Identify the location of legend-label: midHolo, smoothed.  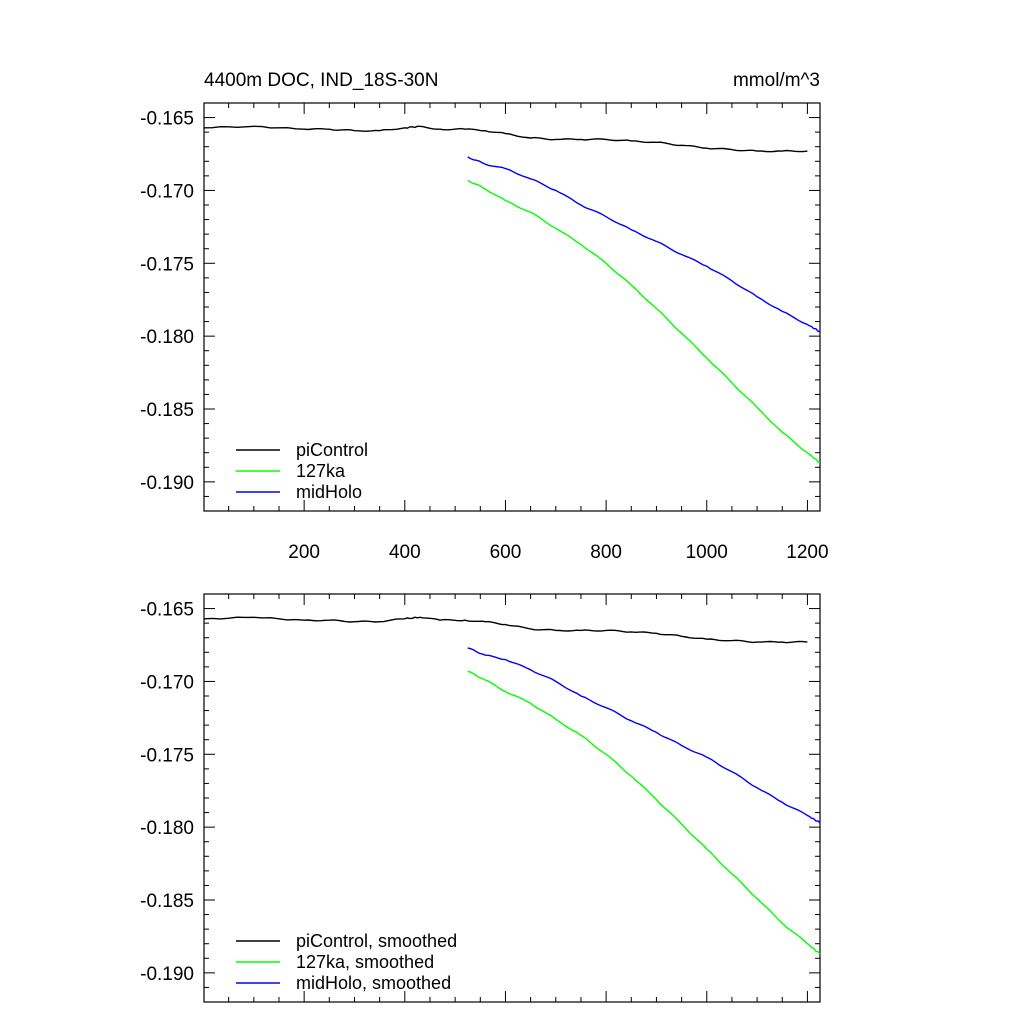
(373, 983).